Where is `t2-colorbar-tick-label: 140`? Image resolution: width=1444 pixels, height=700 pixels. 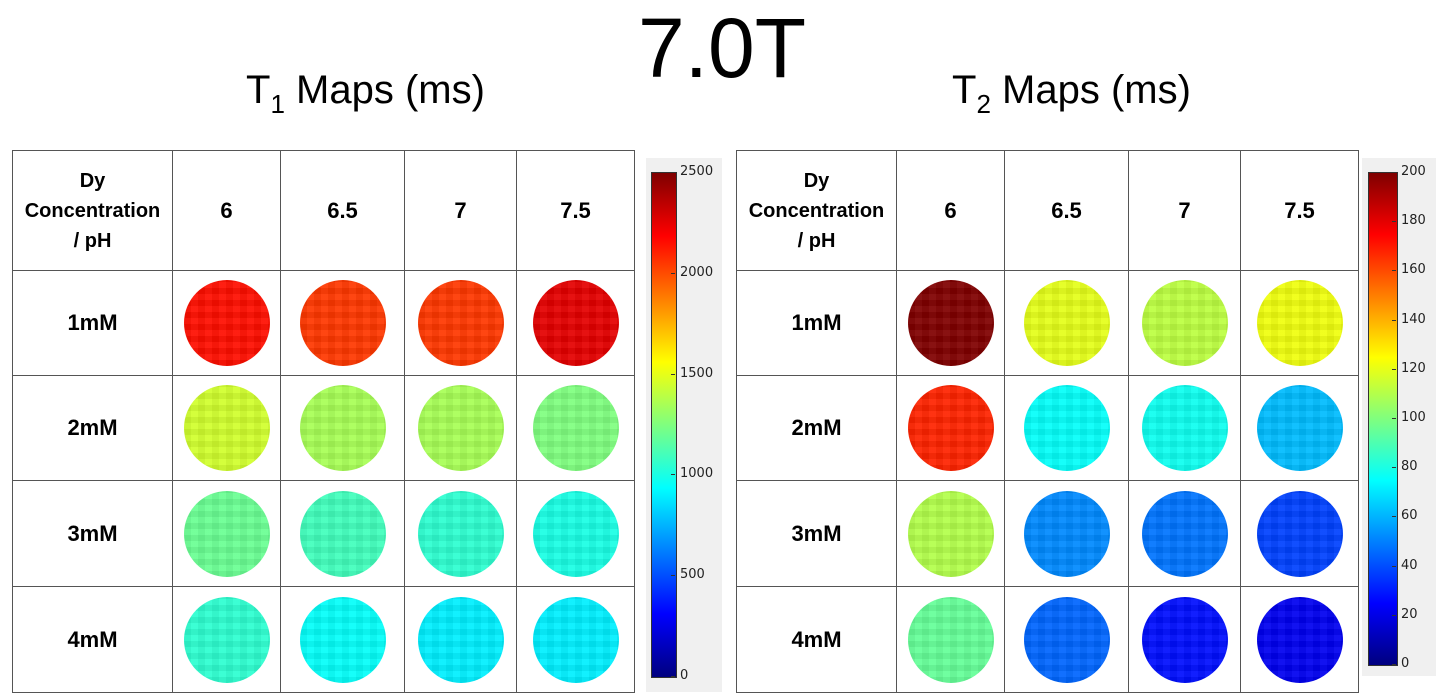
t2-colorbar-tick-label: 140 is located at coordinates (1413, 319).